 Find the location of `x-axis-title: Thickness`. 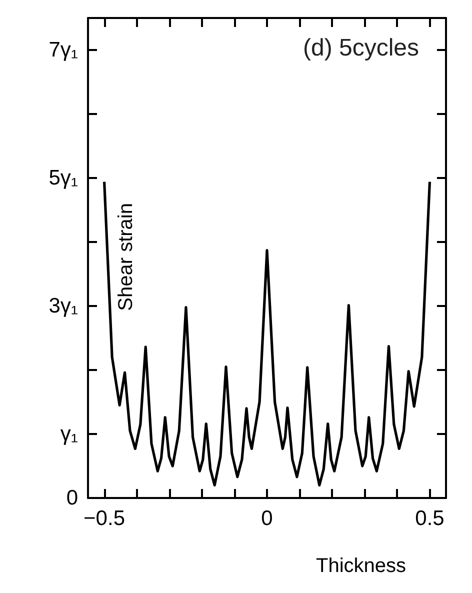

x-axis-title: Thickness is located at coordinates (361, 566).